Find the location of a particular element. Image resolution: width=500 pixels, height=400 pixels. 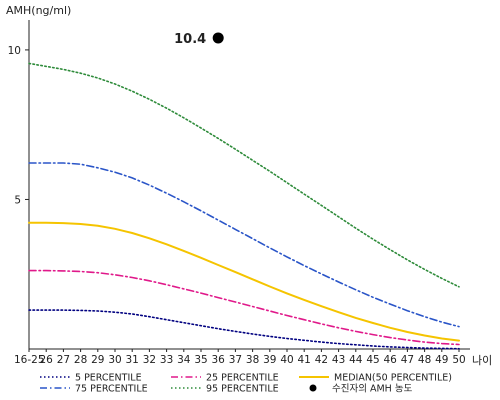

patient-amh-point is located at coordinates (218, 38).